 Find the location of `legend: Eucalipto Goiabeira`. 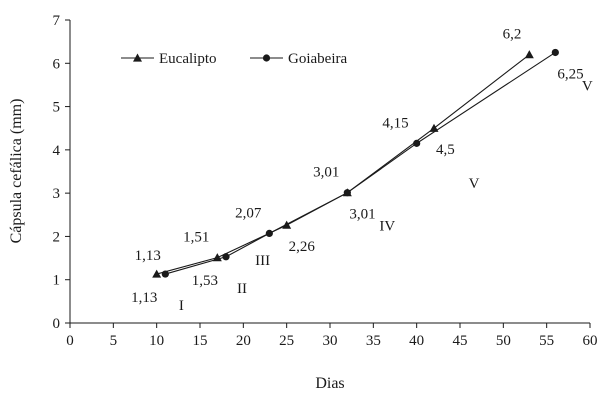

legend: Eucalipto Goiabeira is located at coordinates (234, 59).